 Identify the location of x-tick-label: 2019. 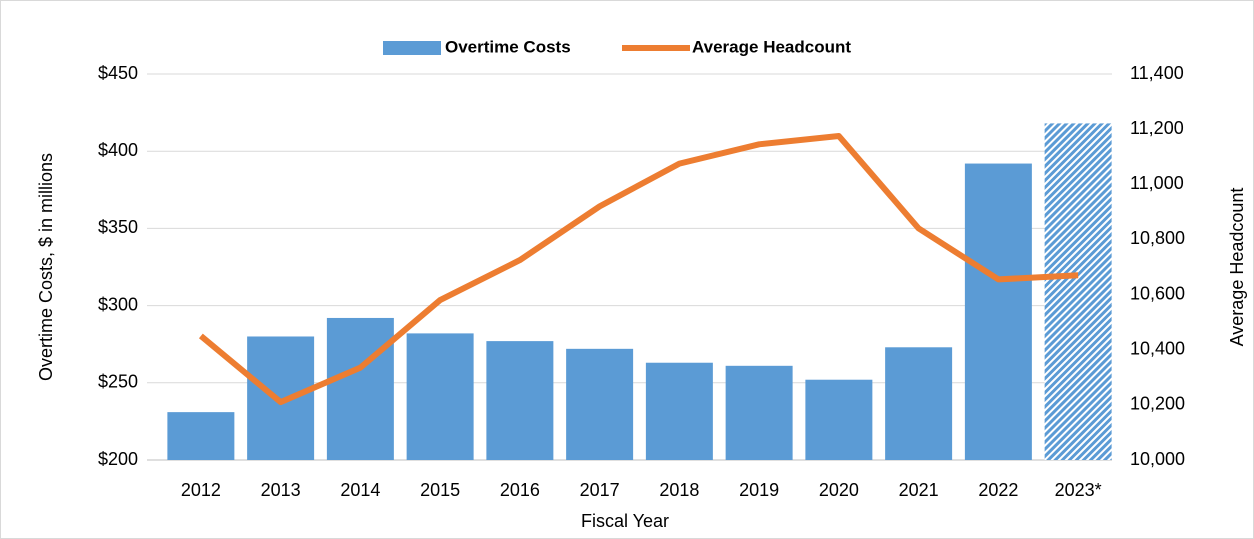
(759, 490).